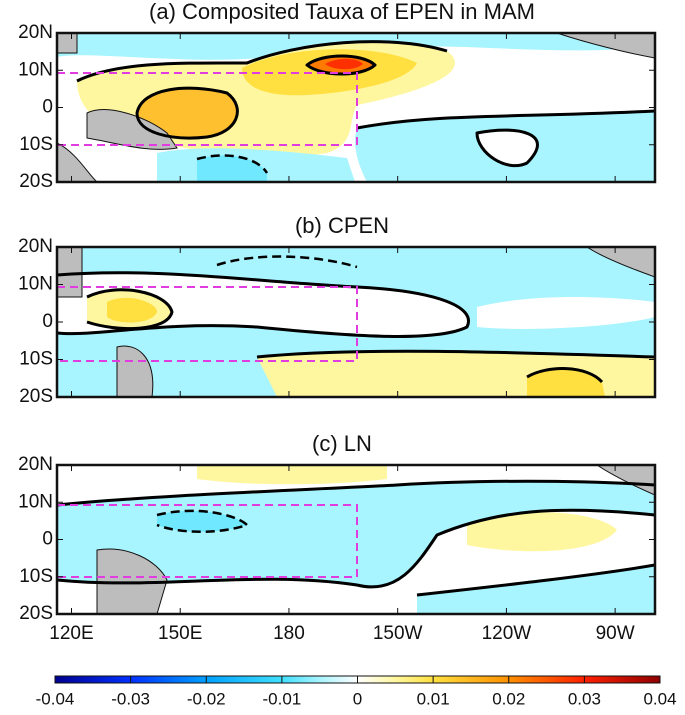 The width and height of the screenshot is (685, 715). I want to click on panel-title: (b) CPEN, so click(342, 225).